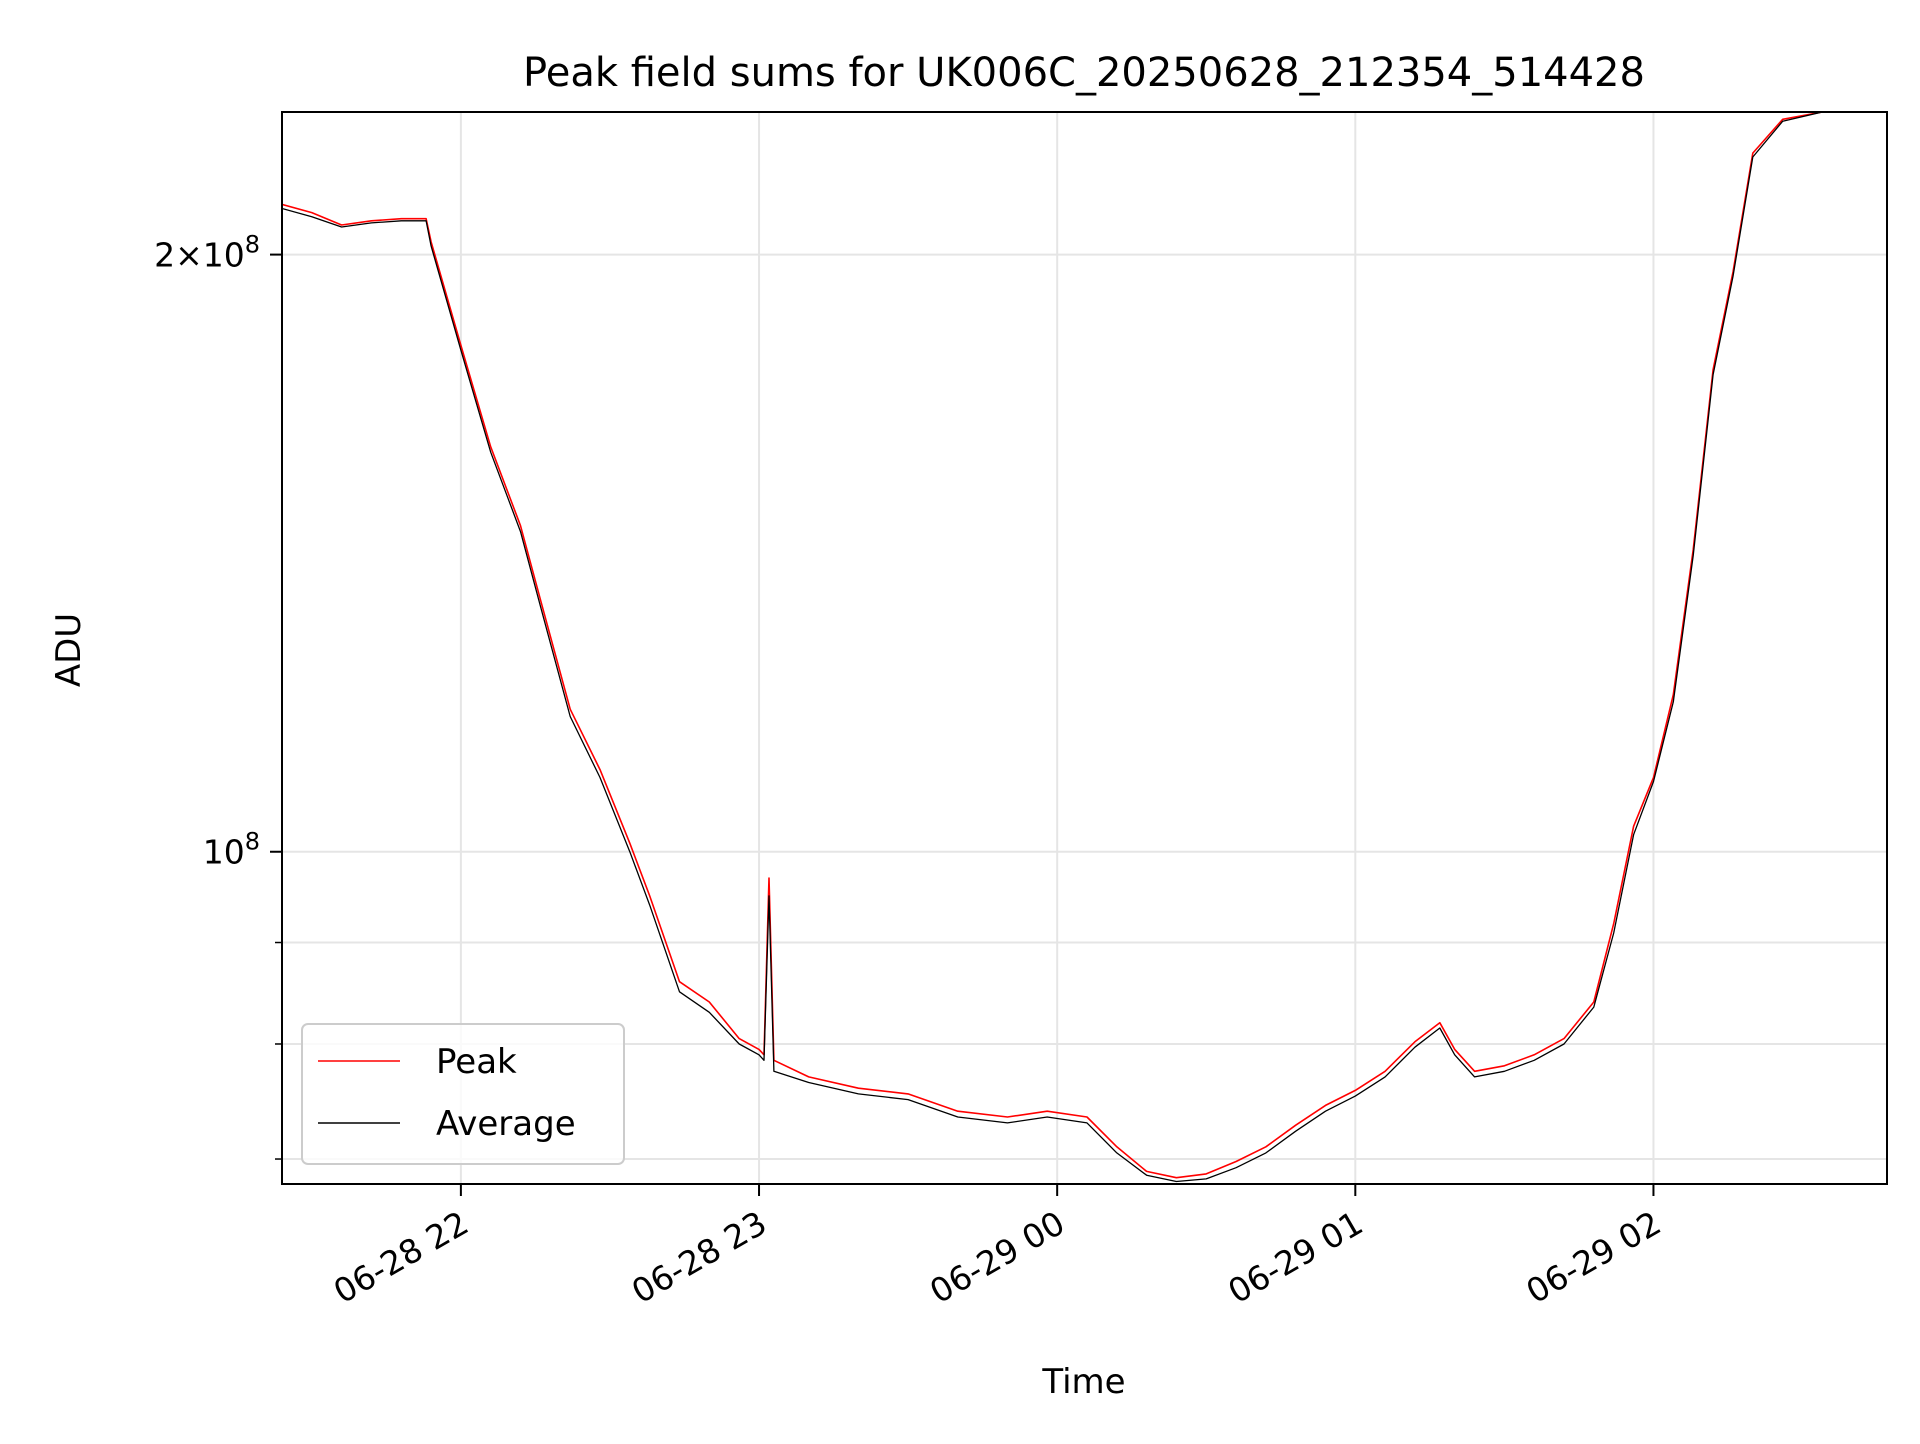 The width and height of the screenshot is (1920, 1444). I want to click on legend-box, so click(463, 1094).